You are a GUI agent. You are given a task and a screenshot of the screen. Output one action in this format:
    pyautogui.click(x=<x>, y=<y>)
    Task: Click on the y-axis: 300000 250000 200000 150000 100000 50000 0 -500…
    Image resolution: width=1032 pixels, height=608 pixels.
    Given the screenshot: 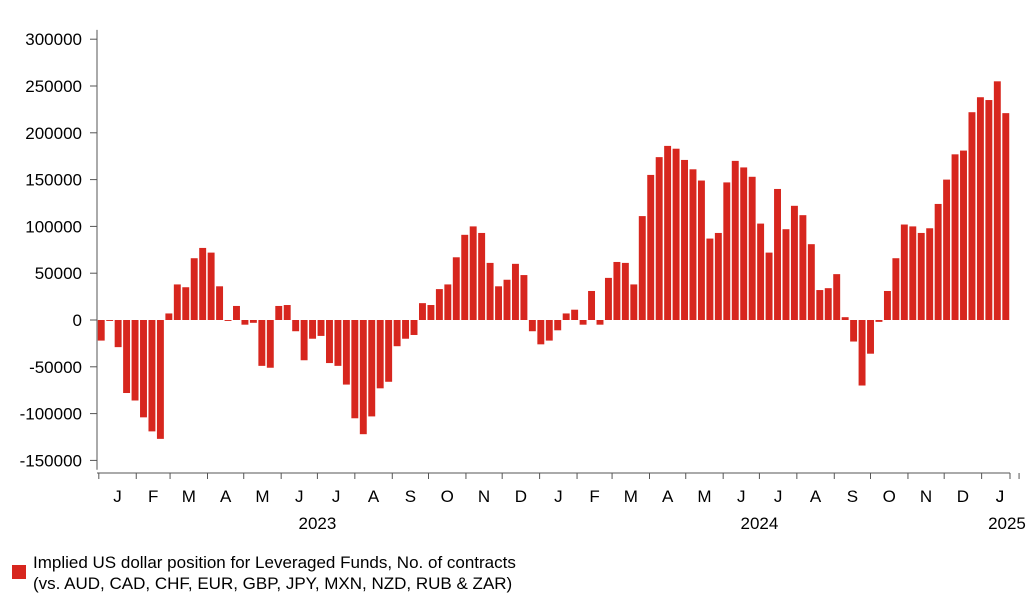 What is the action you would take?
    pyautogui.click(x=59, y=249)
    